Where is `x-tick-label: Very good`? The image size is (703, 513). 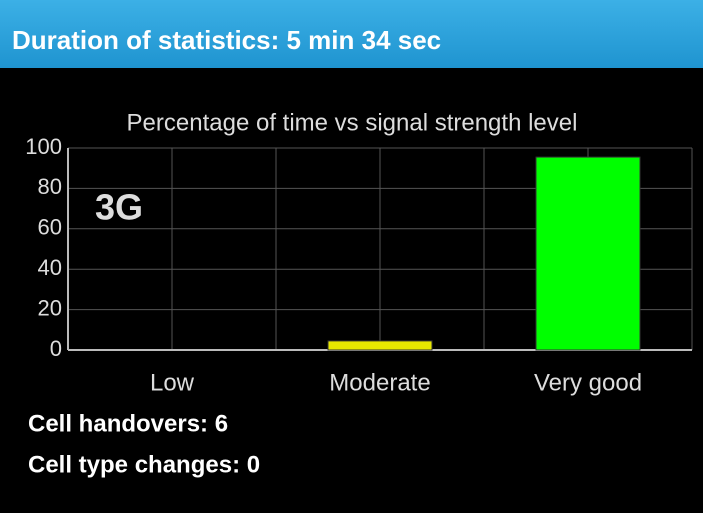 x-tick-label: Very good is located at coordinates (588, 382).